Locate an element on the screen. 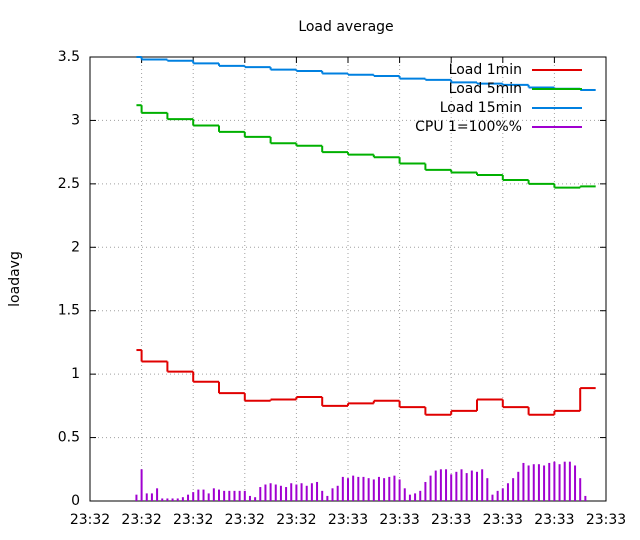 This screenshot has height=540, width=640. legend-label: Load 5min is located at coordinates (485, 89).